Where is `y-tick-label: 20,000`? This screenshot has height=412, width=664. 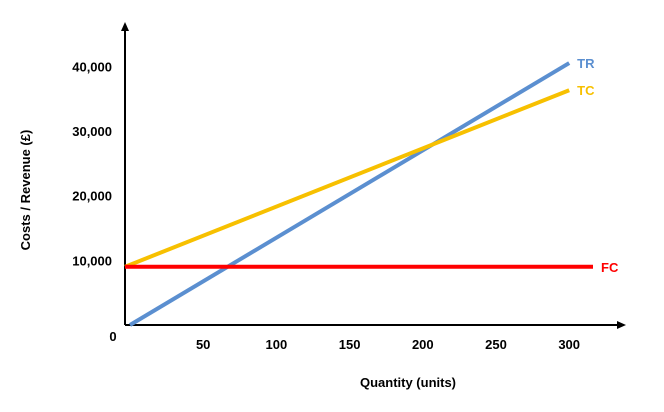
y-tick-label: 20,000 is located at coordinates (92, 196).